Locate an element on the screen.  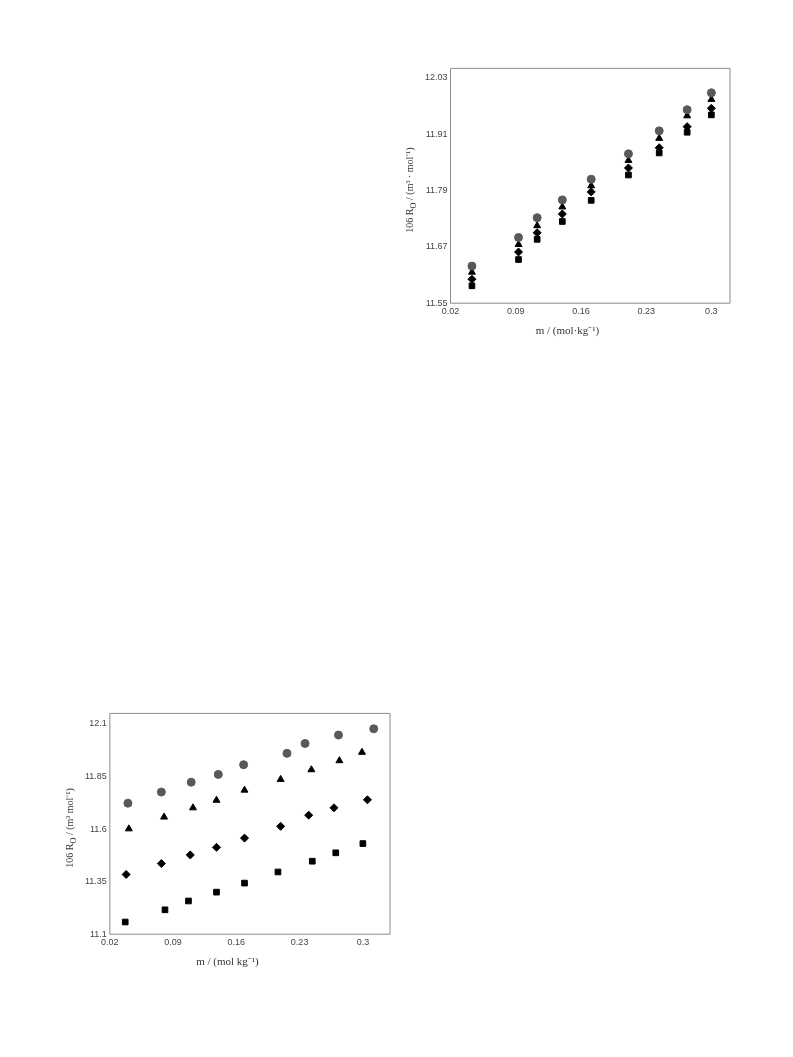
y-tick-label: 11.6 is located at coordinates (98, 828).